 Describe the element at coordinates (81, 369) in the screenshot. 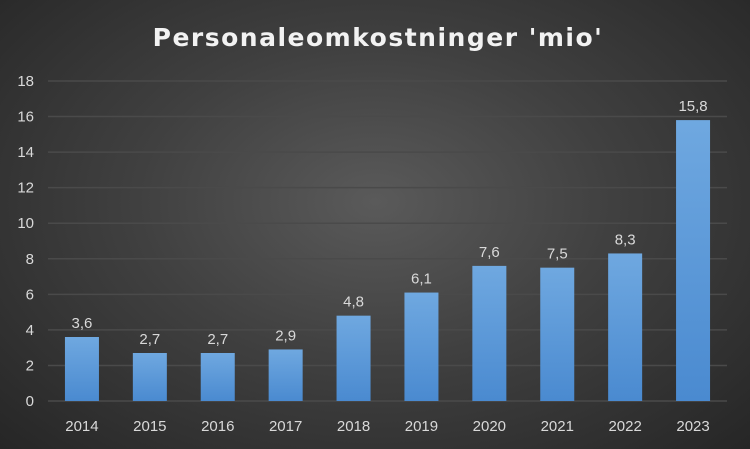

I see `bar-2014` at that location.